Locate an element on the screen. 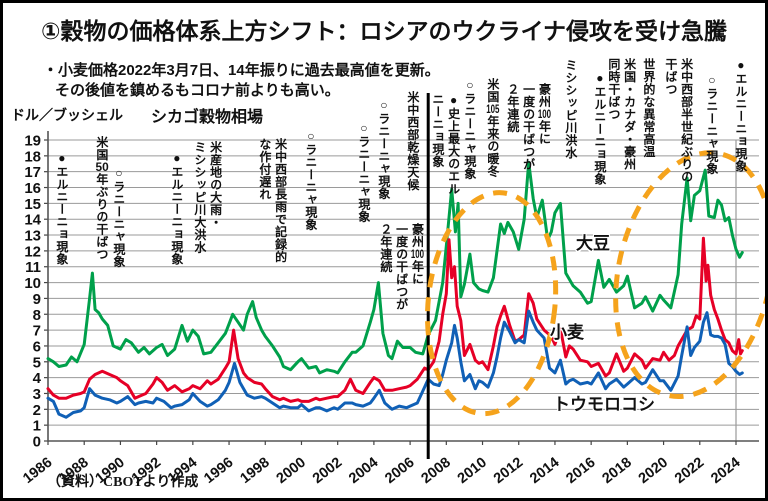  x-tick-label: 2004 is located at coordinates (363, 471).